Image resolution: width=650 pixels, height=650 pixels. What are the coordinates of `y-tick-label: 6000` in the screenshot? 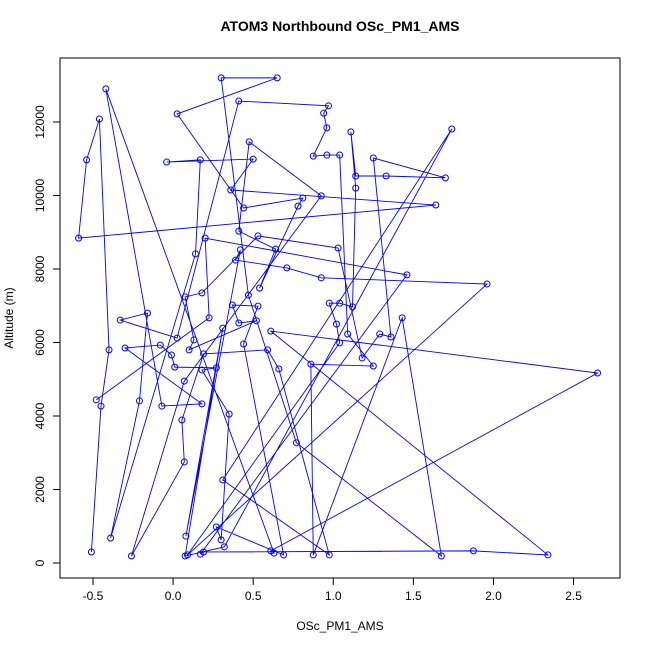 It's located at (40, 342).